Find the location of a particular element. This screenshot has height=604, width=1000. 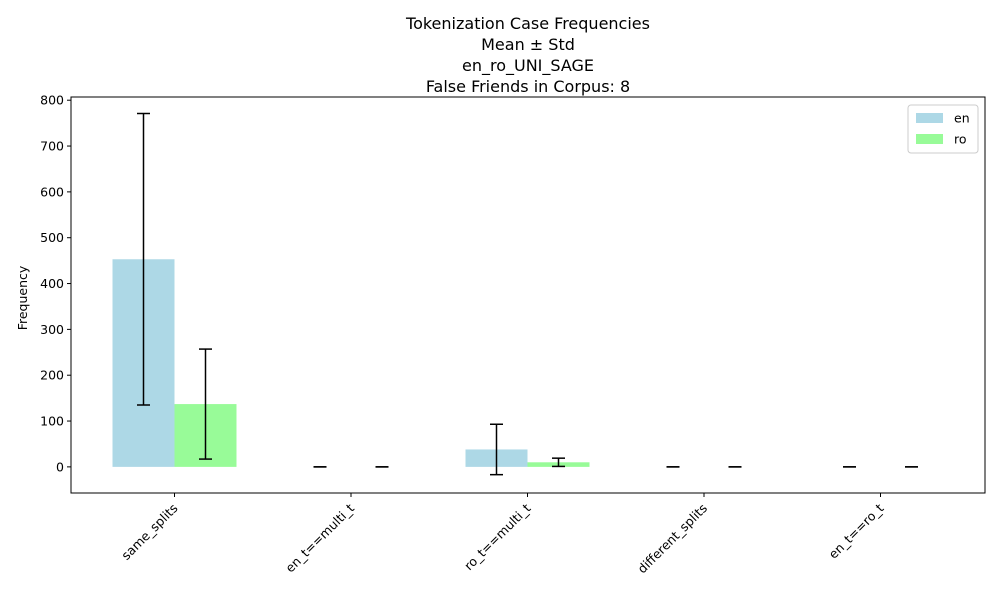

legend-swatch-en is located at coordinates (929, 118).